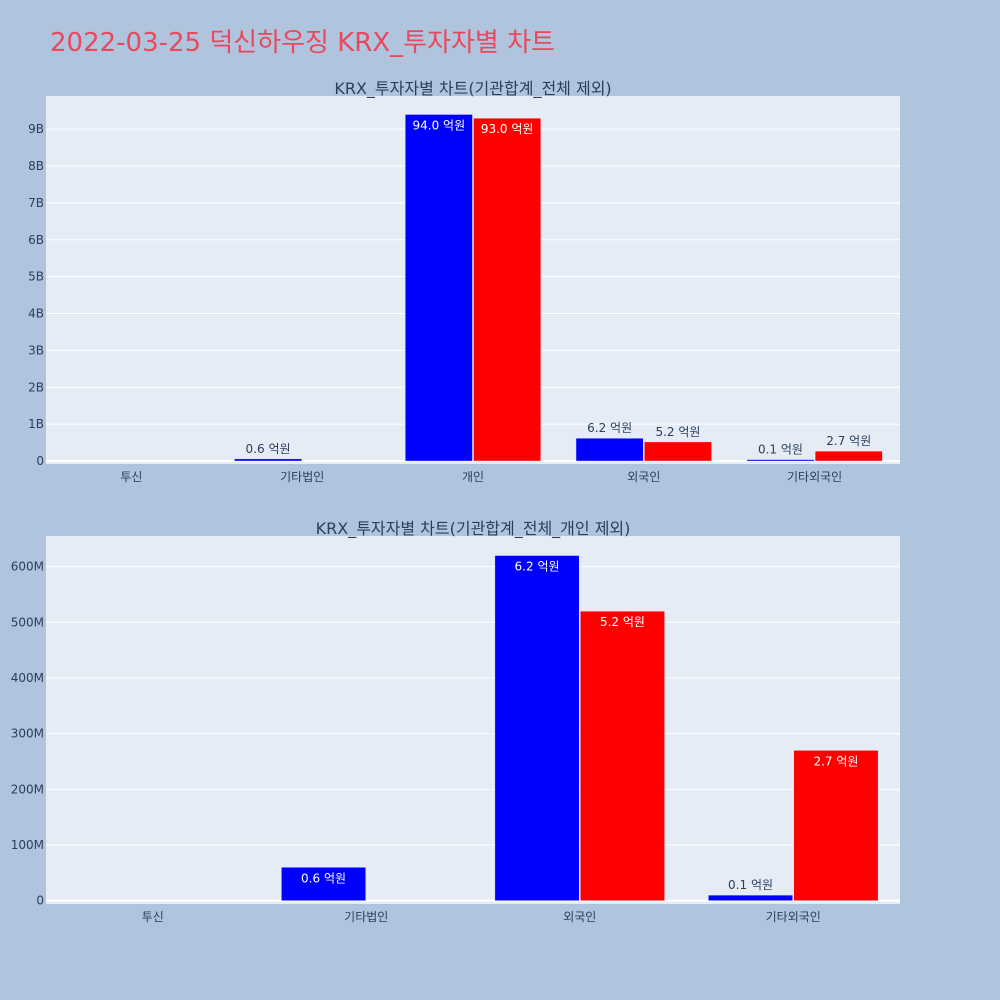 This screenshot has width=1000, height=1000. What do you see at coordinates (27, 567) in the screenshot?
I see `y-tick-label: 600M` at bounding box center [27, 567].